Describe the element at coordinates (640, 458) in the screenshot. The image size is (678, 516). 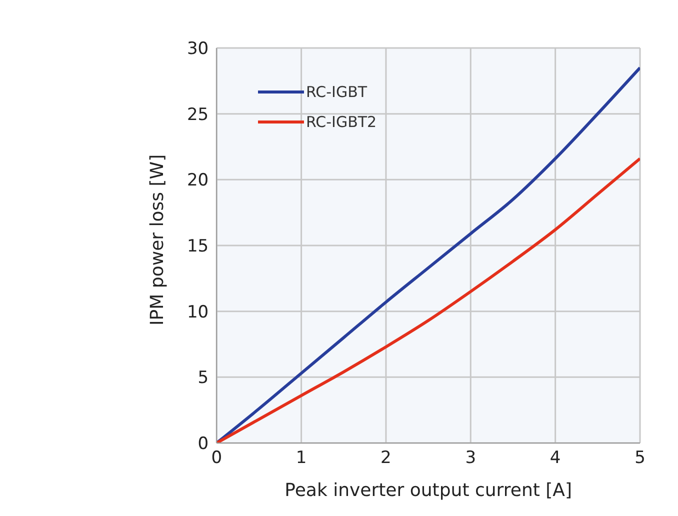
I see `x-tick-label: 5` at that location.